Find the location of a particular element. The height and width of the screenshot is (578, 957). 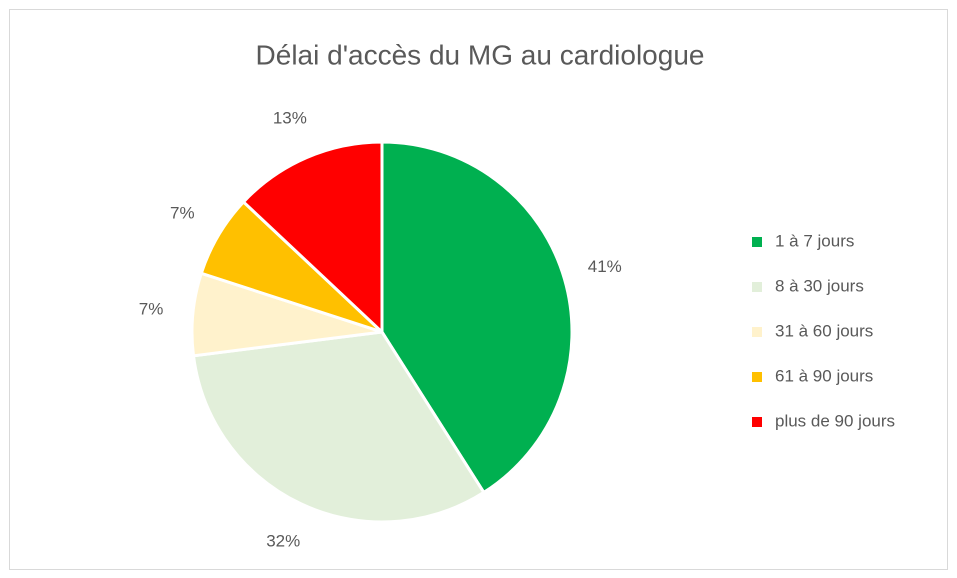

legend-label: 1 à 7 jours is located at coordinates (814, 240).